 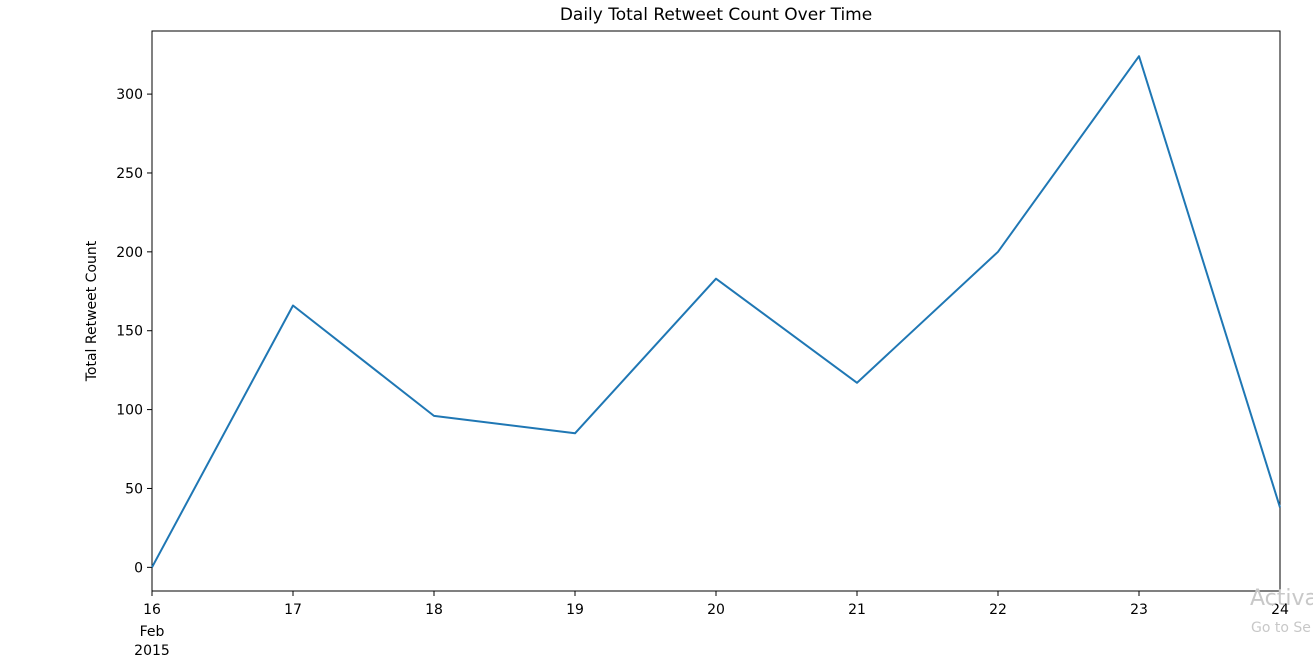 I want to click on y-tick-label: 100, so click(x=129, y=411).